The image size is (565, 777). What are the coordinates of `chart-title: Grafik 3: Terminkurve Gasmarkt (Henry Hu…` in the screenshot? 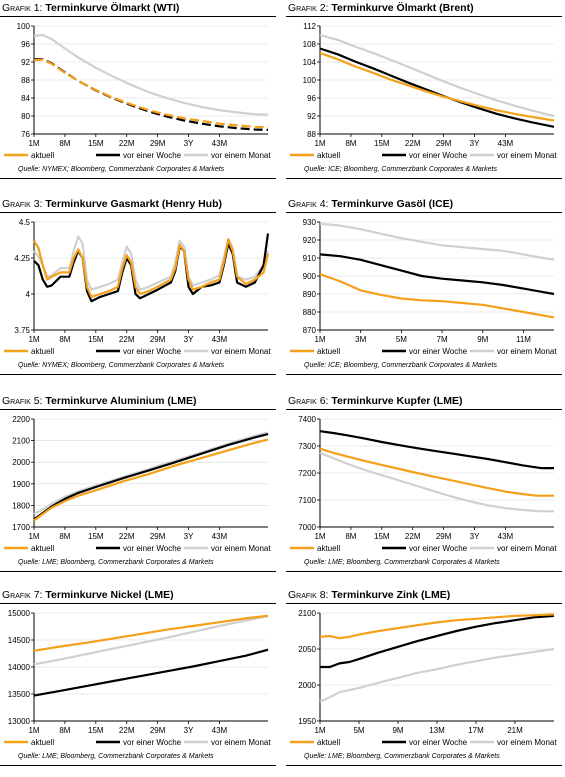 It's located at (112, 204).